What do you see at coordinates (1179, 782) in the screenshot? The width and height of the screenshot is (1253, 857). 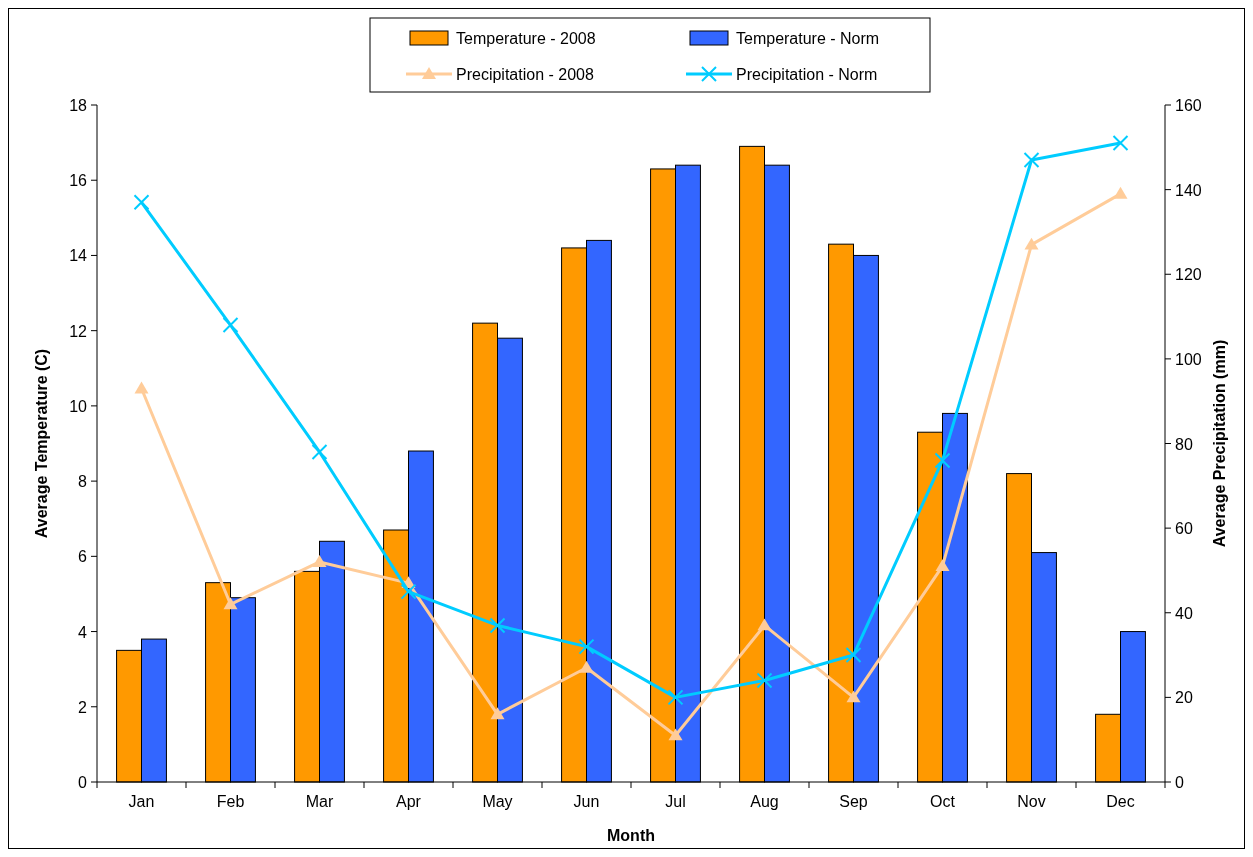 I see `y2-tick-label: 0` at bounding box center [1179, 782].